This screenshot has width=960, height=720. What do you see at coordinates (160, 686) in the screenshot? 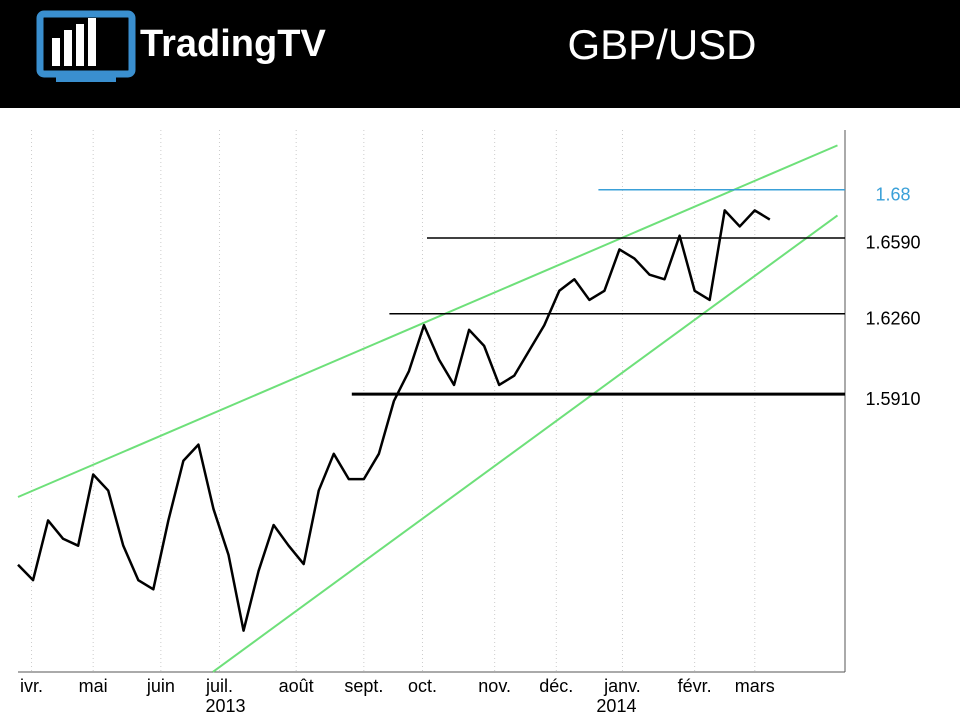
I see `x-tick-label: juin` at bounding box center [160, 686].